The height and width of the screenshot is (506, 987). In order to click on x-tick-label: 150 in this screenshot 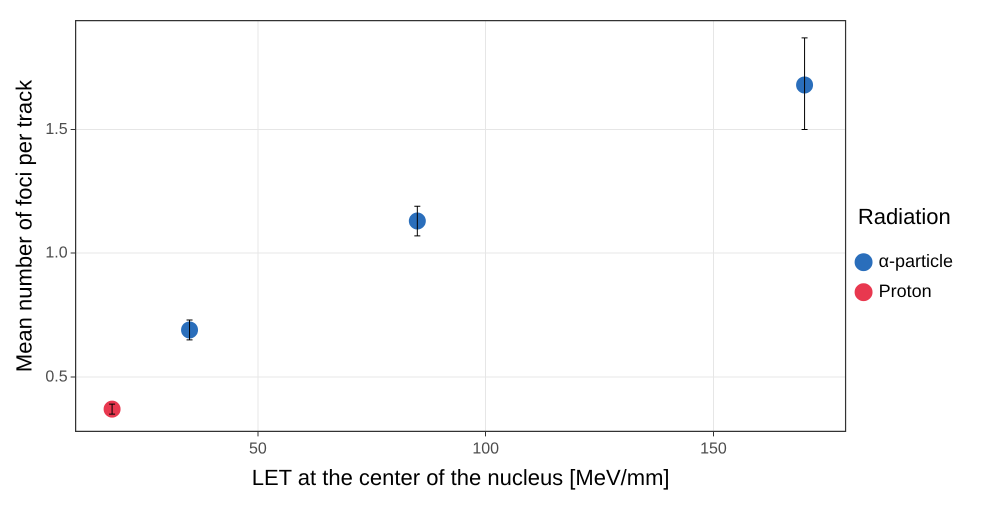, I will do `click(713, 449)`.